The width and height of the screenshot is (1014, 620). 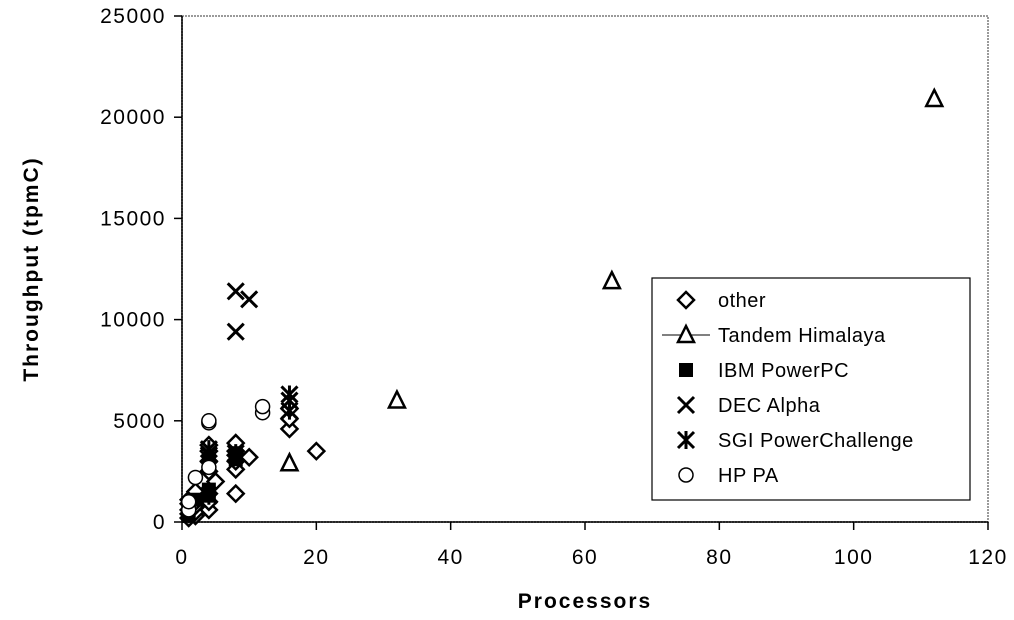 I want to click on legend-label: Tandem Himalaya, so click(x=802, y=336).